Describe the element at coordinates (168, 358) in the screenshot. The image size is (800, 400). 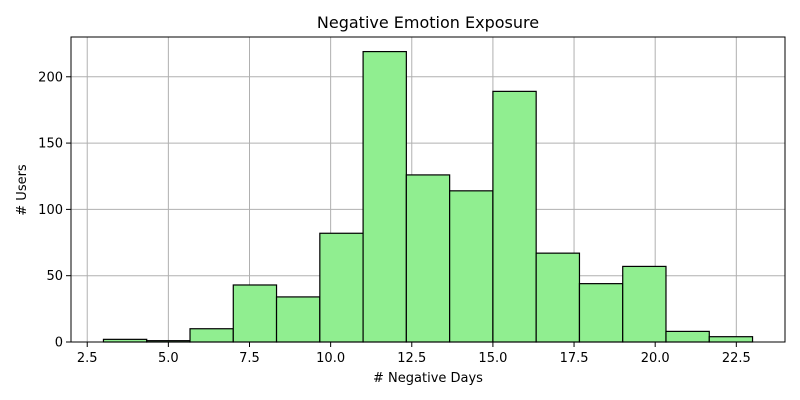
I see `x-tick-label: 5.0` at that location.